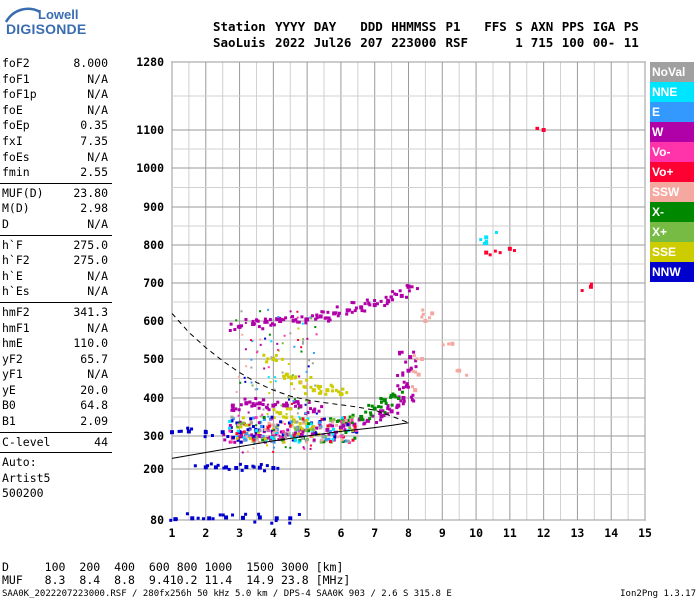 The height and width of the screenshot is (600, 700). Describe the element at coordinates (544, 533) in the screenshot. I see `x-tick-label: 12` at that location.